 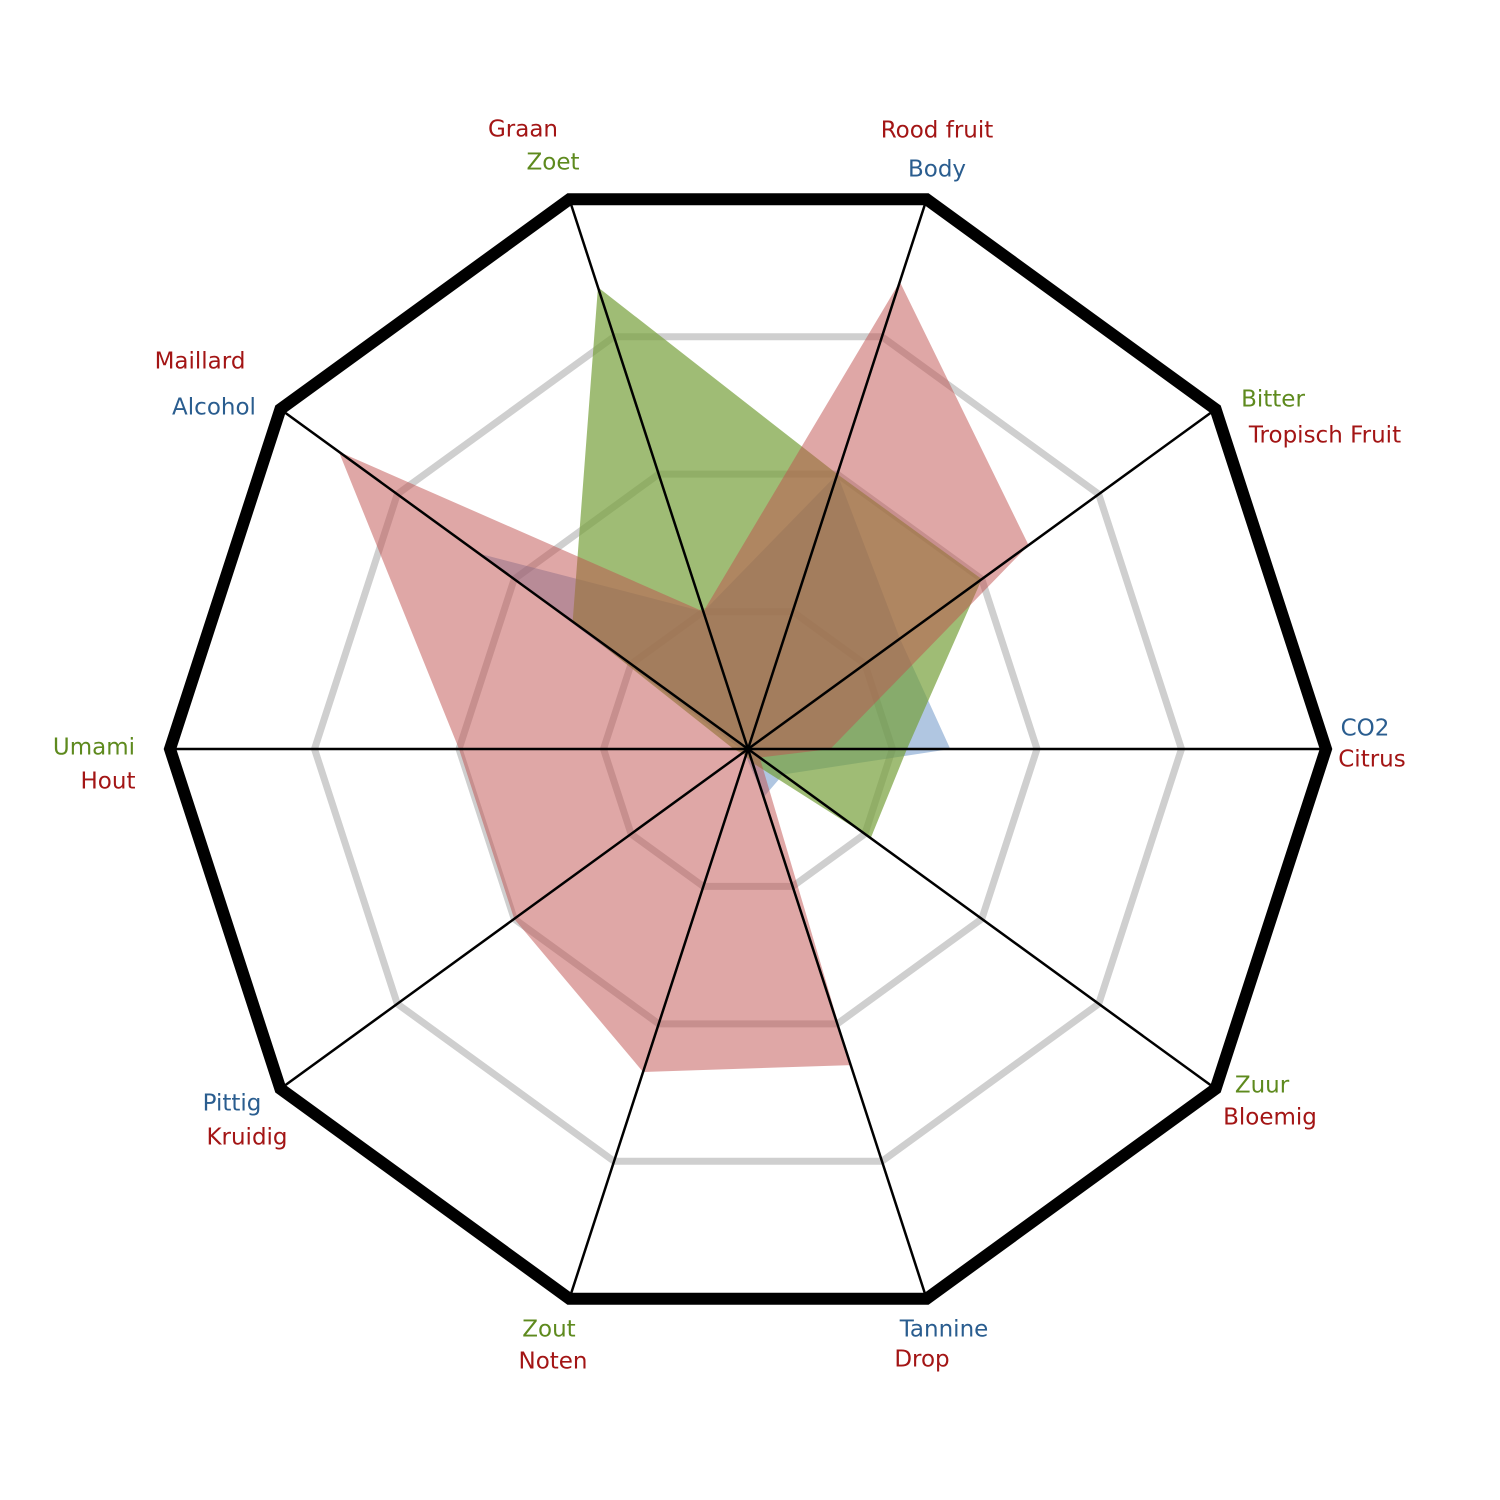 What do you see at coordinates (1371, 760) in the screenshot?
I see `aroma-label: Citrus` at bounding box center [1371, 760].